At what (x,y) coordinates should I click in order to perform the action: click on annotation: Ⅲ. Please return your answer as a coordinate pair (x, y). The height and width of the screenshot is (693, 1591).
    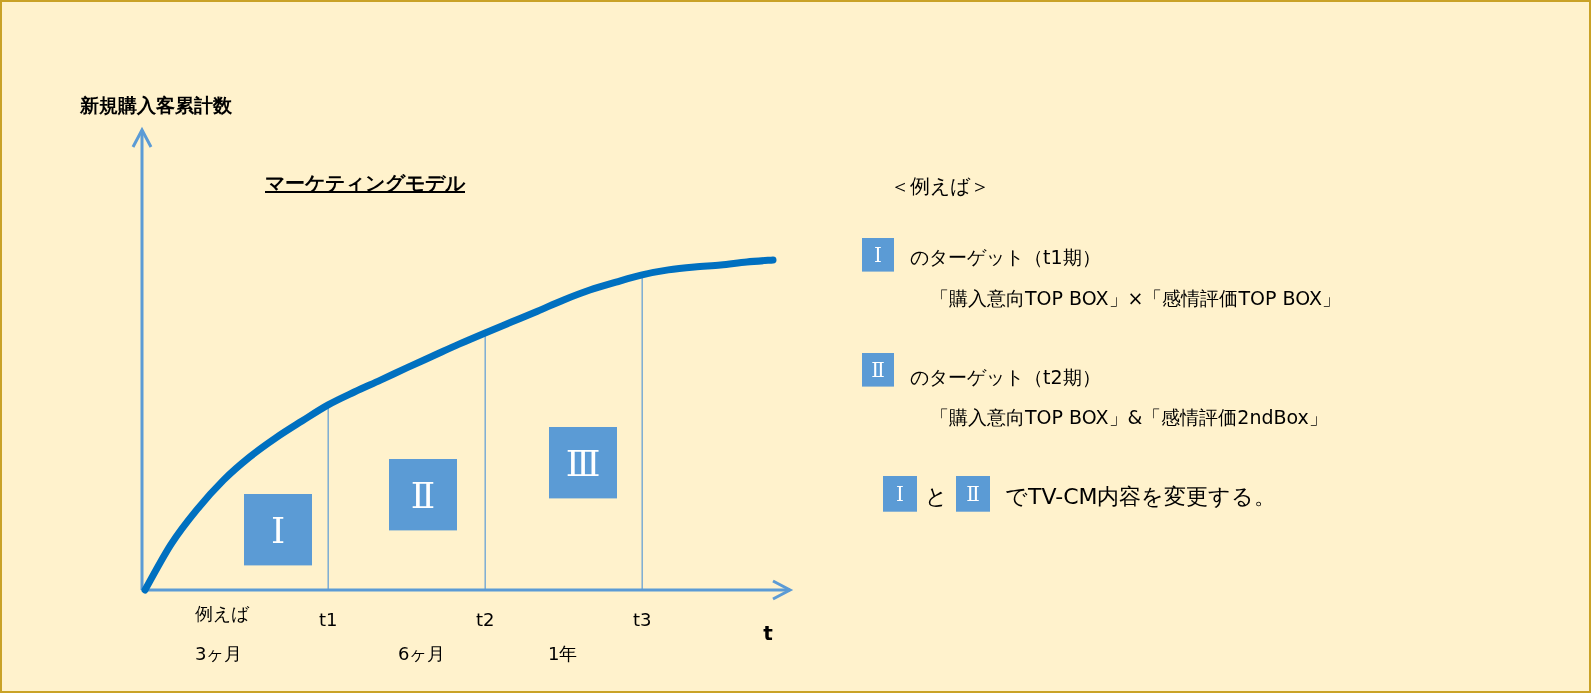
    Looking at the image, I should click on (583, 463).